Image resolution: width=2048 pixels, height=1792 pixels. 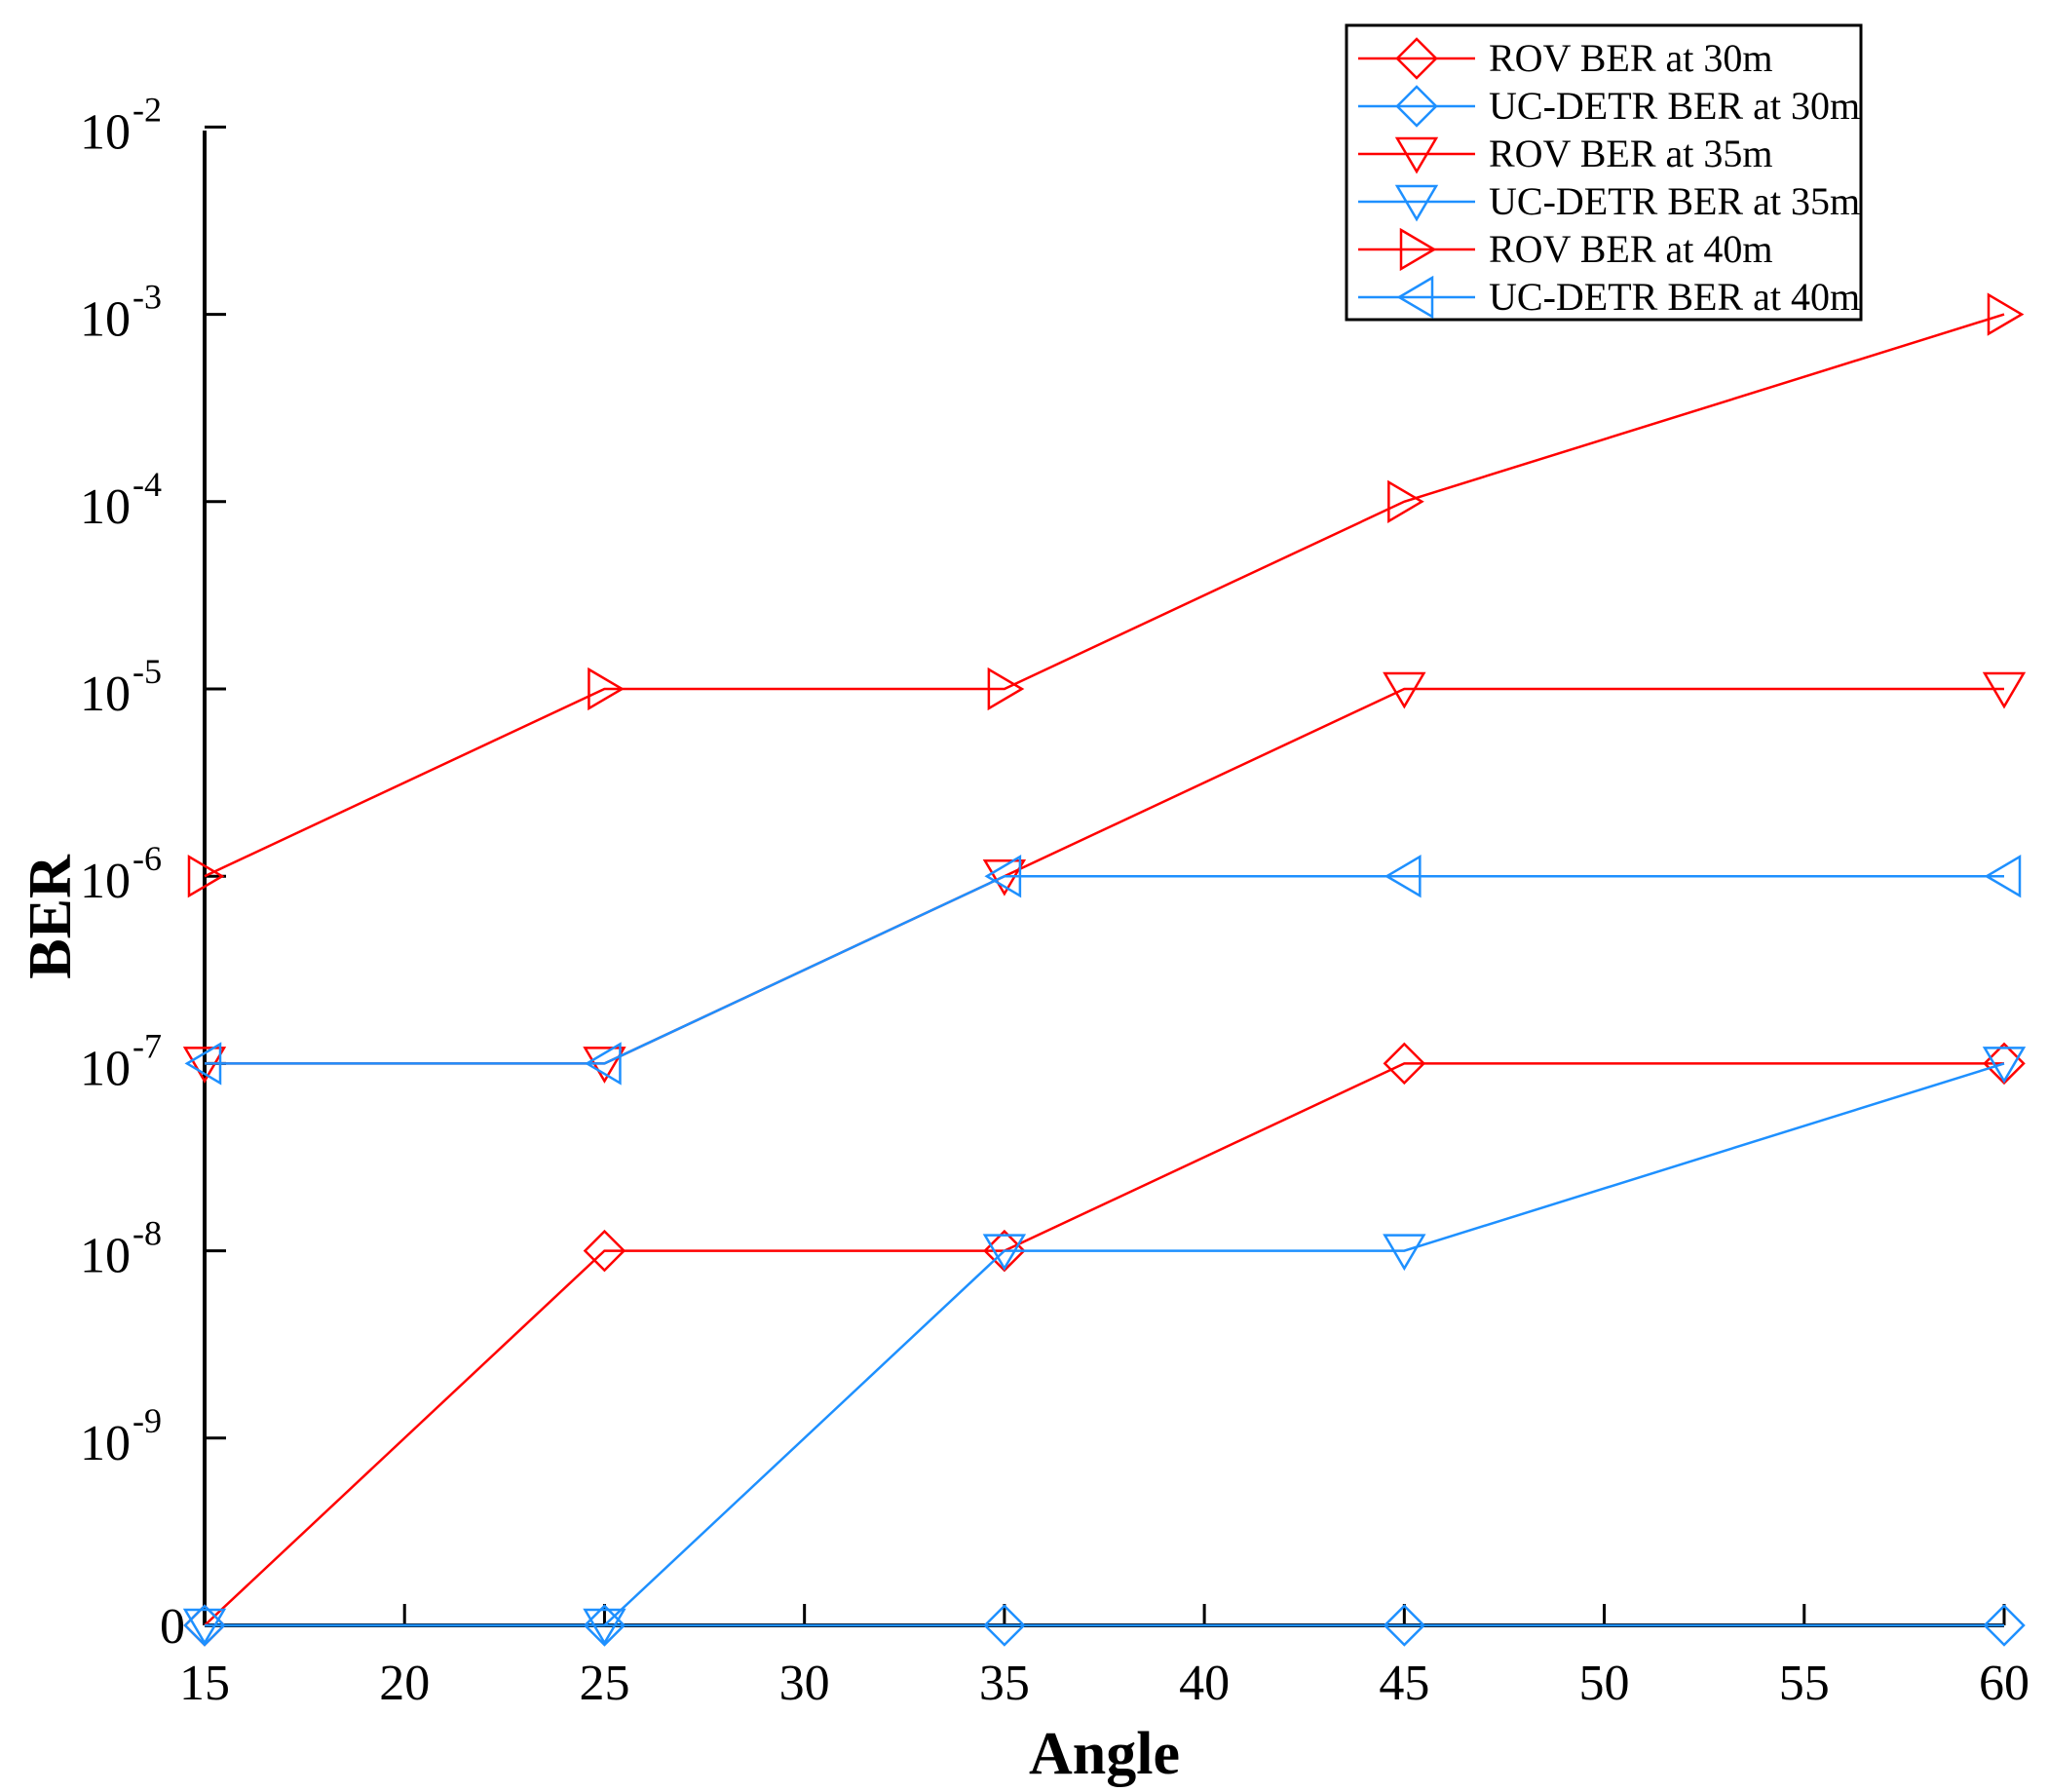 I want to click on legend-item: ROV BER at 30m, so click(x=1565, y=58).